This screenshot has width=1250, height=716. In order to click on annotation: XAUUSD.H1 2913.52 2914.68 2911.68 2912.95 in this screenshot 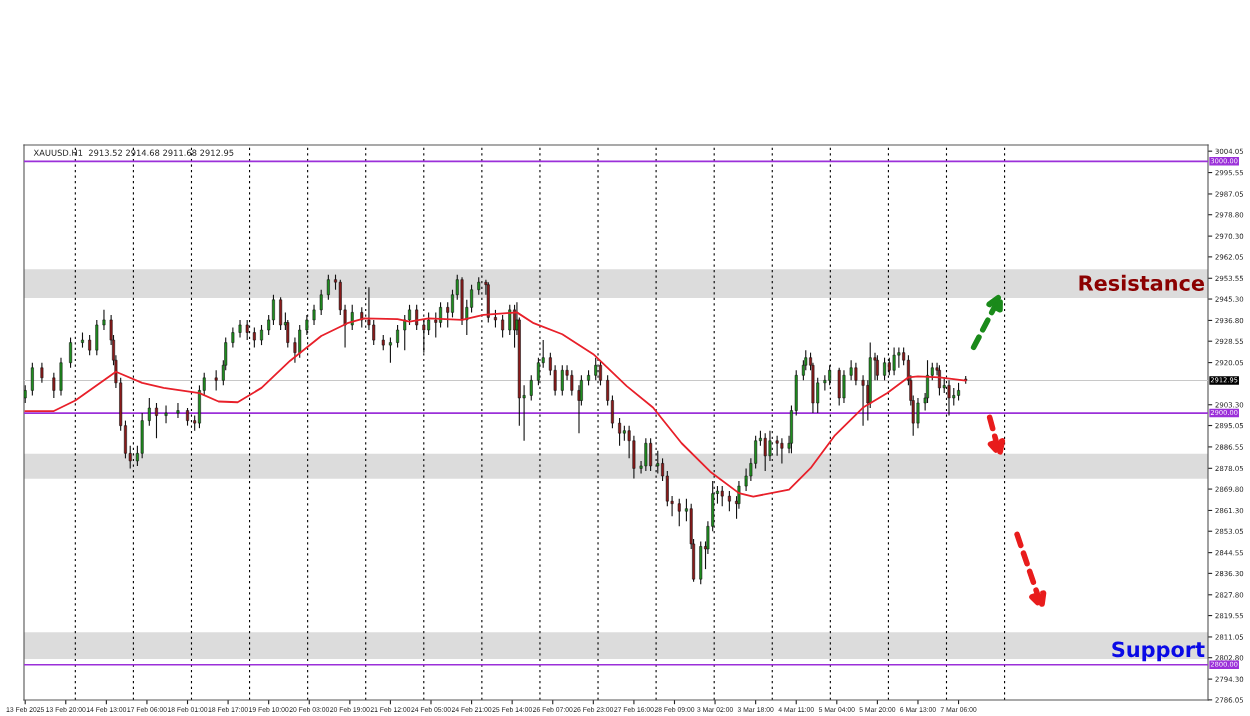, I will do `click(133, 152)`.